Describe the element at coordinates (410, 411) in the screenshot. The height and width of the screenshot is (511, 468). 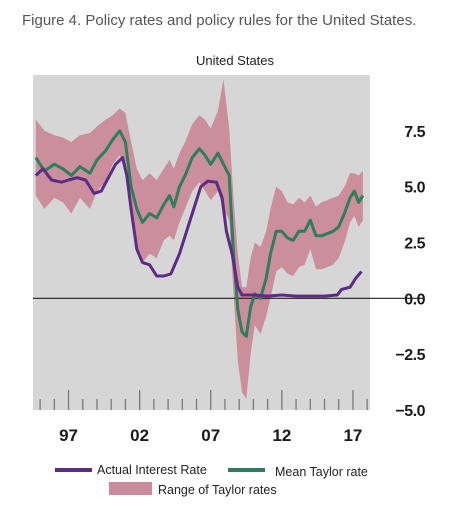
I see `y-tick-label: −5.0` at that location.